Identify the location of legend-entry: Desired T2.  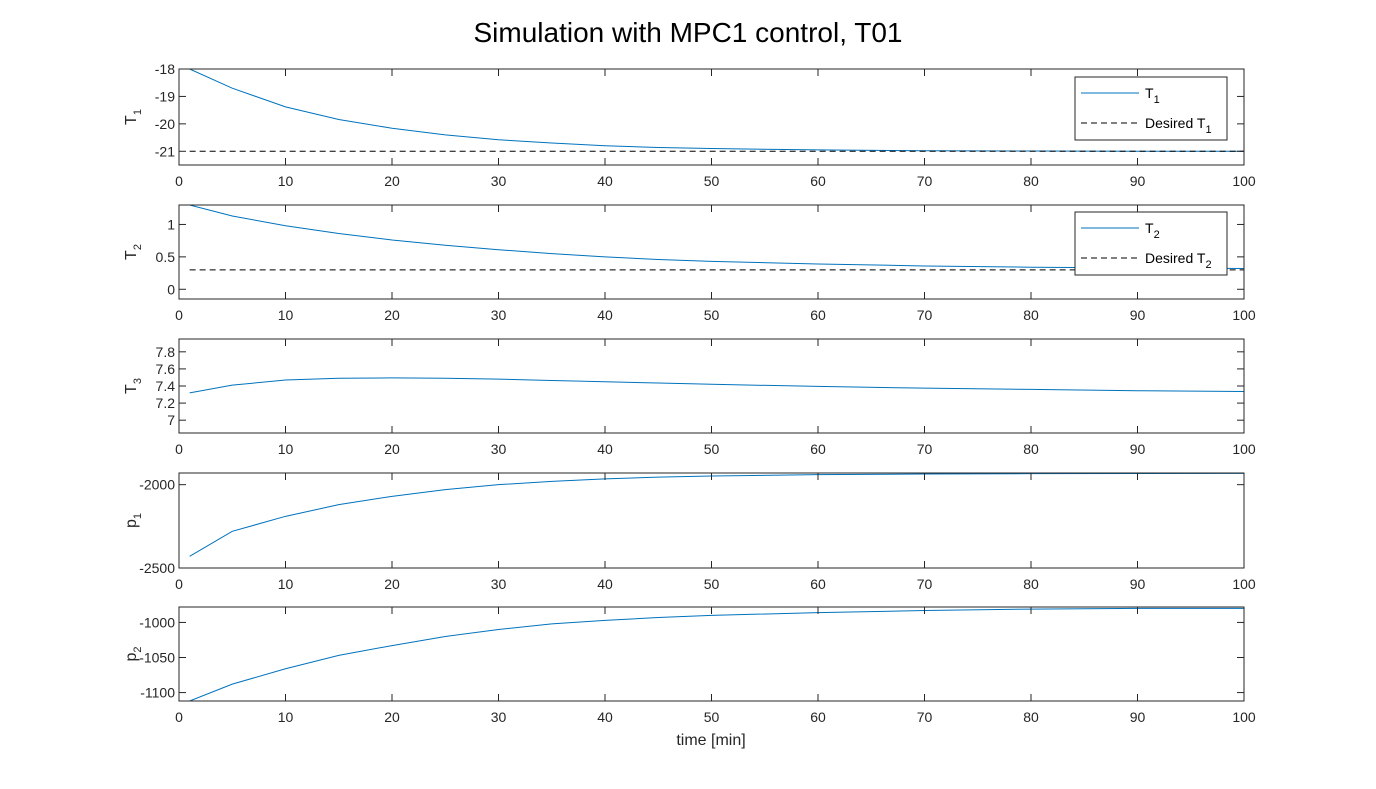
(1178, 260).